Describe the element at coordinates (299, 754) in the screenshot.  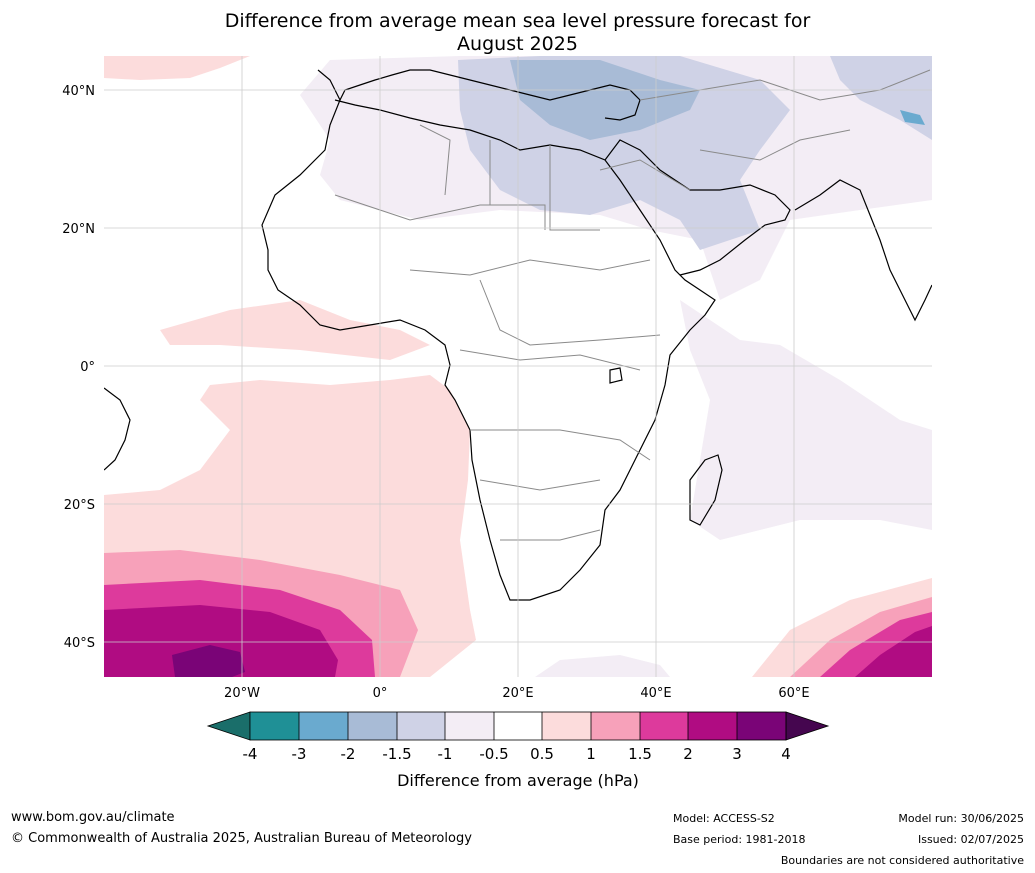
I see `colorbar-tick: -3` at that location.